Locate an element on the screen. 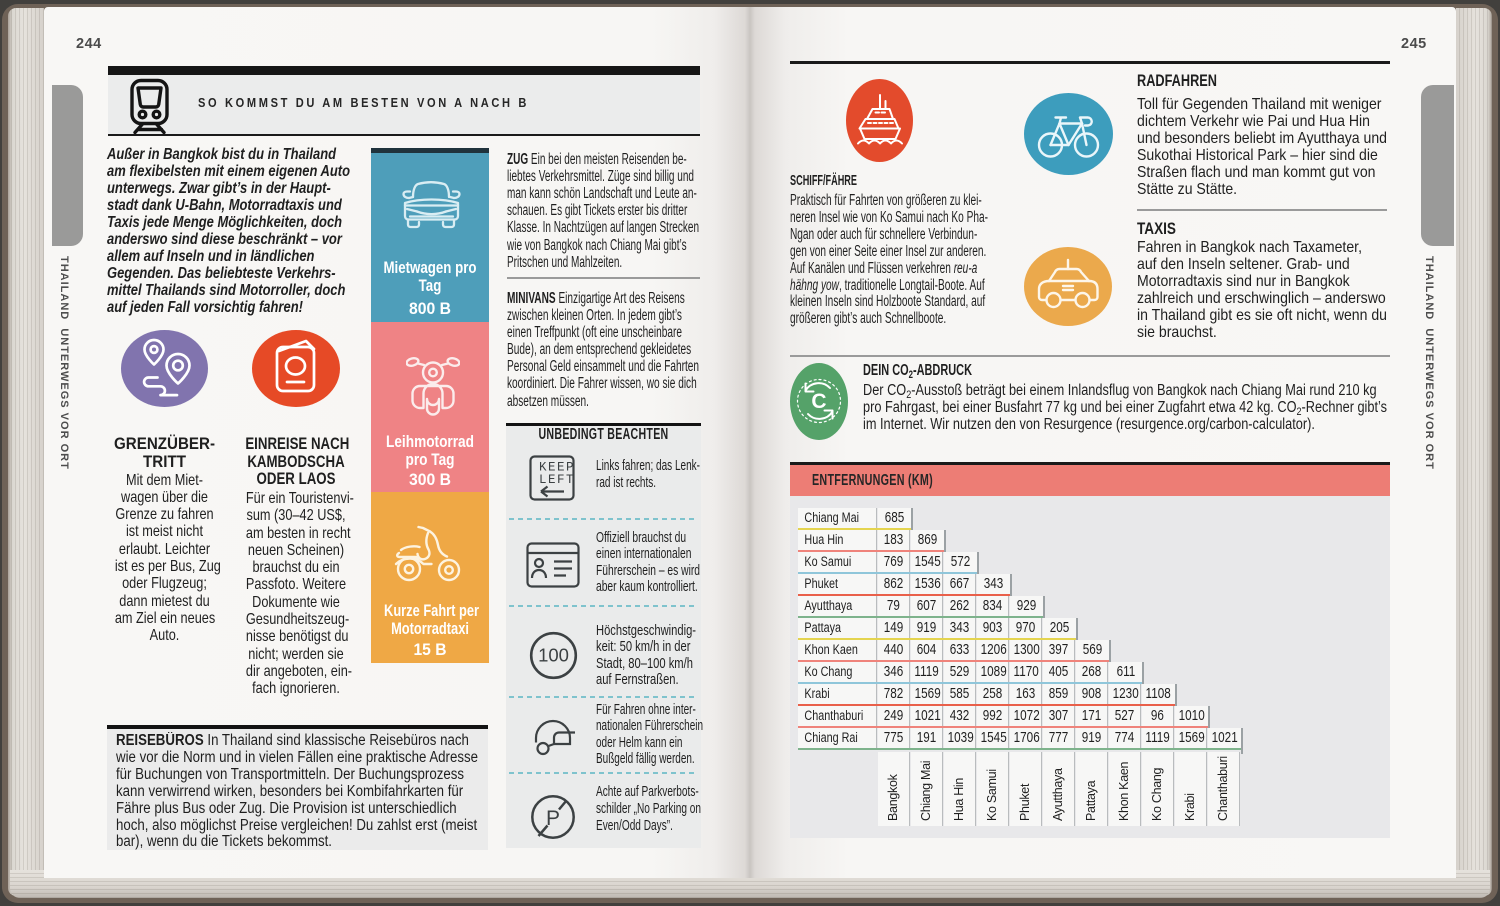  svg-text: KEEP is located at coordinates (557, 468).